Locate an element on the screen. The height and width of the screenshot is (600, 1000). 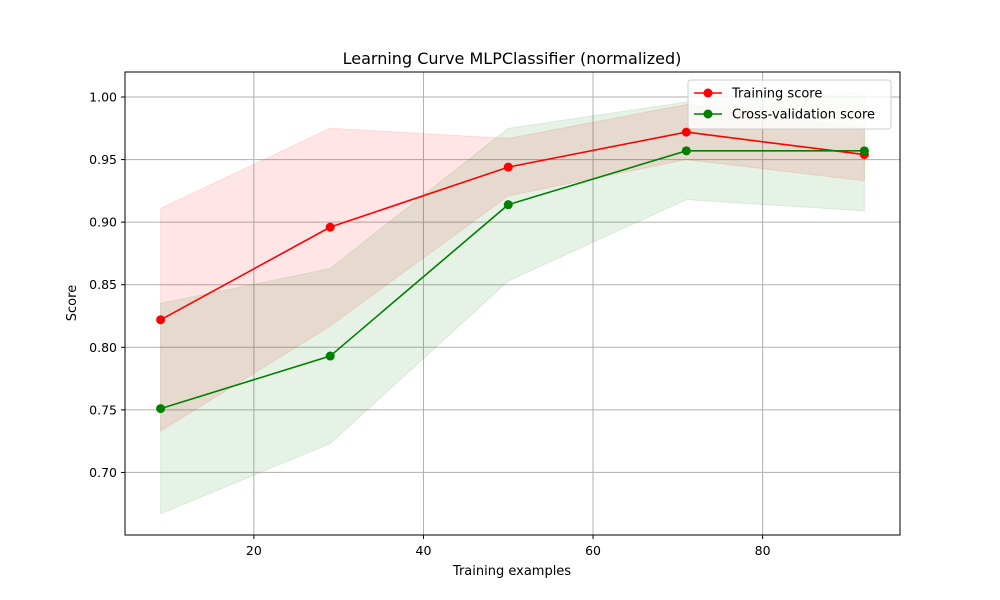
legend-box is located at coordinates (789, 104).